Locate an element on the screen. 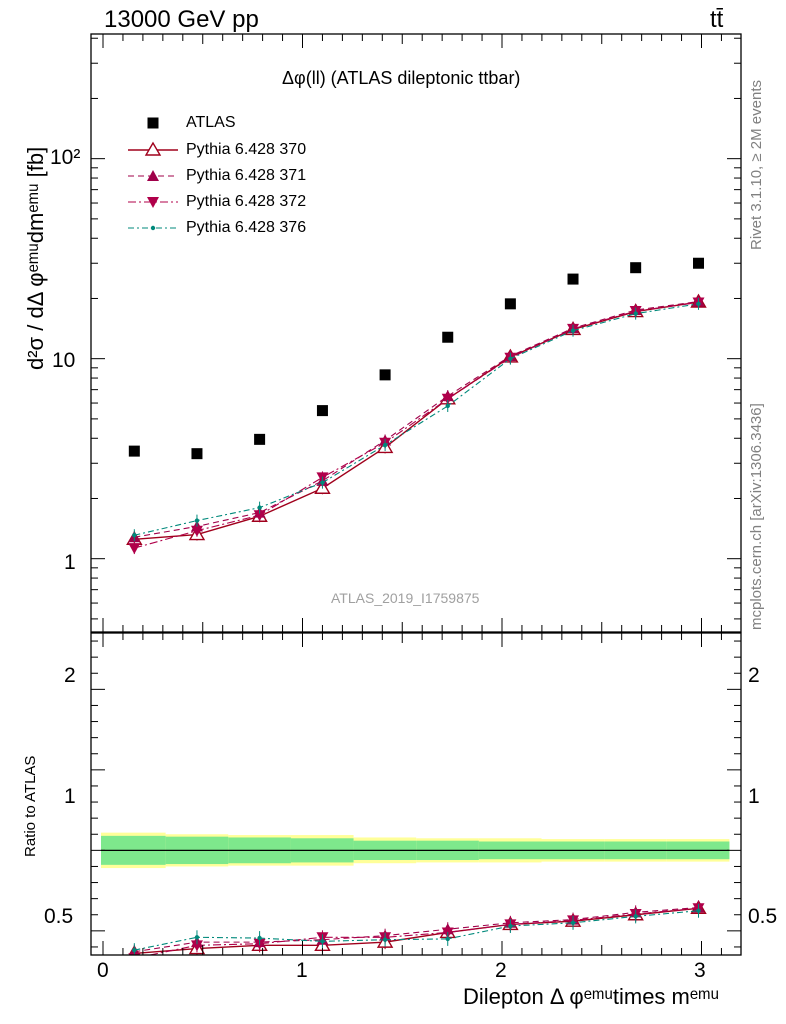  process-label: tt̄ is located at coordinates (717, 19).